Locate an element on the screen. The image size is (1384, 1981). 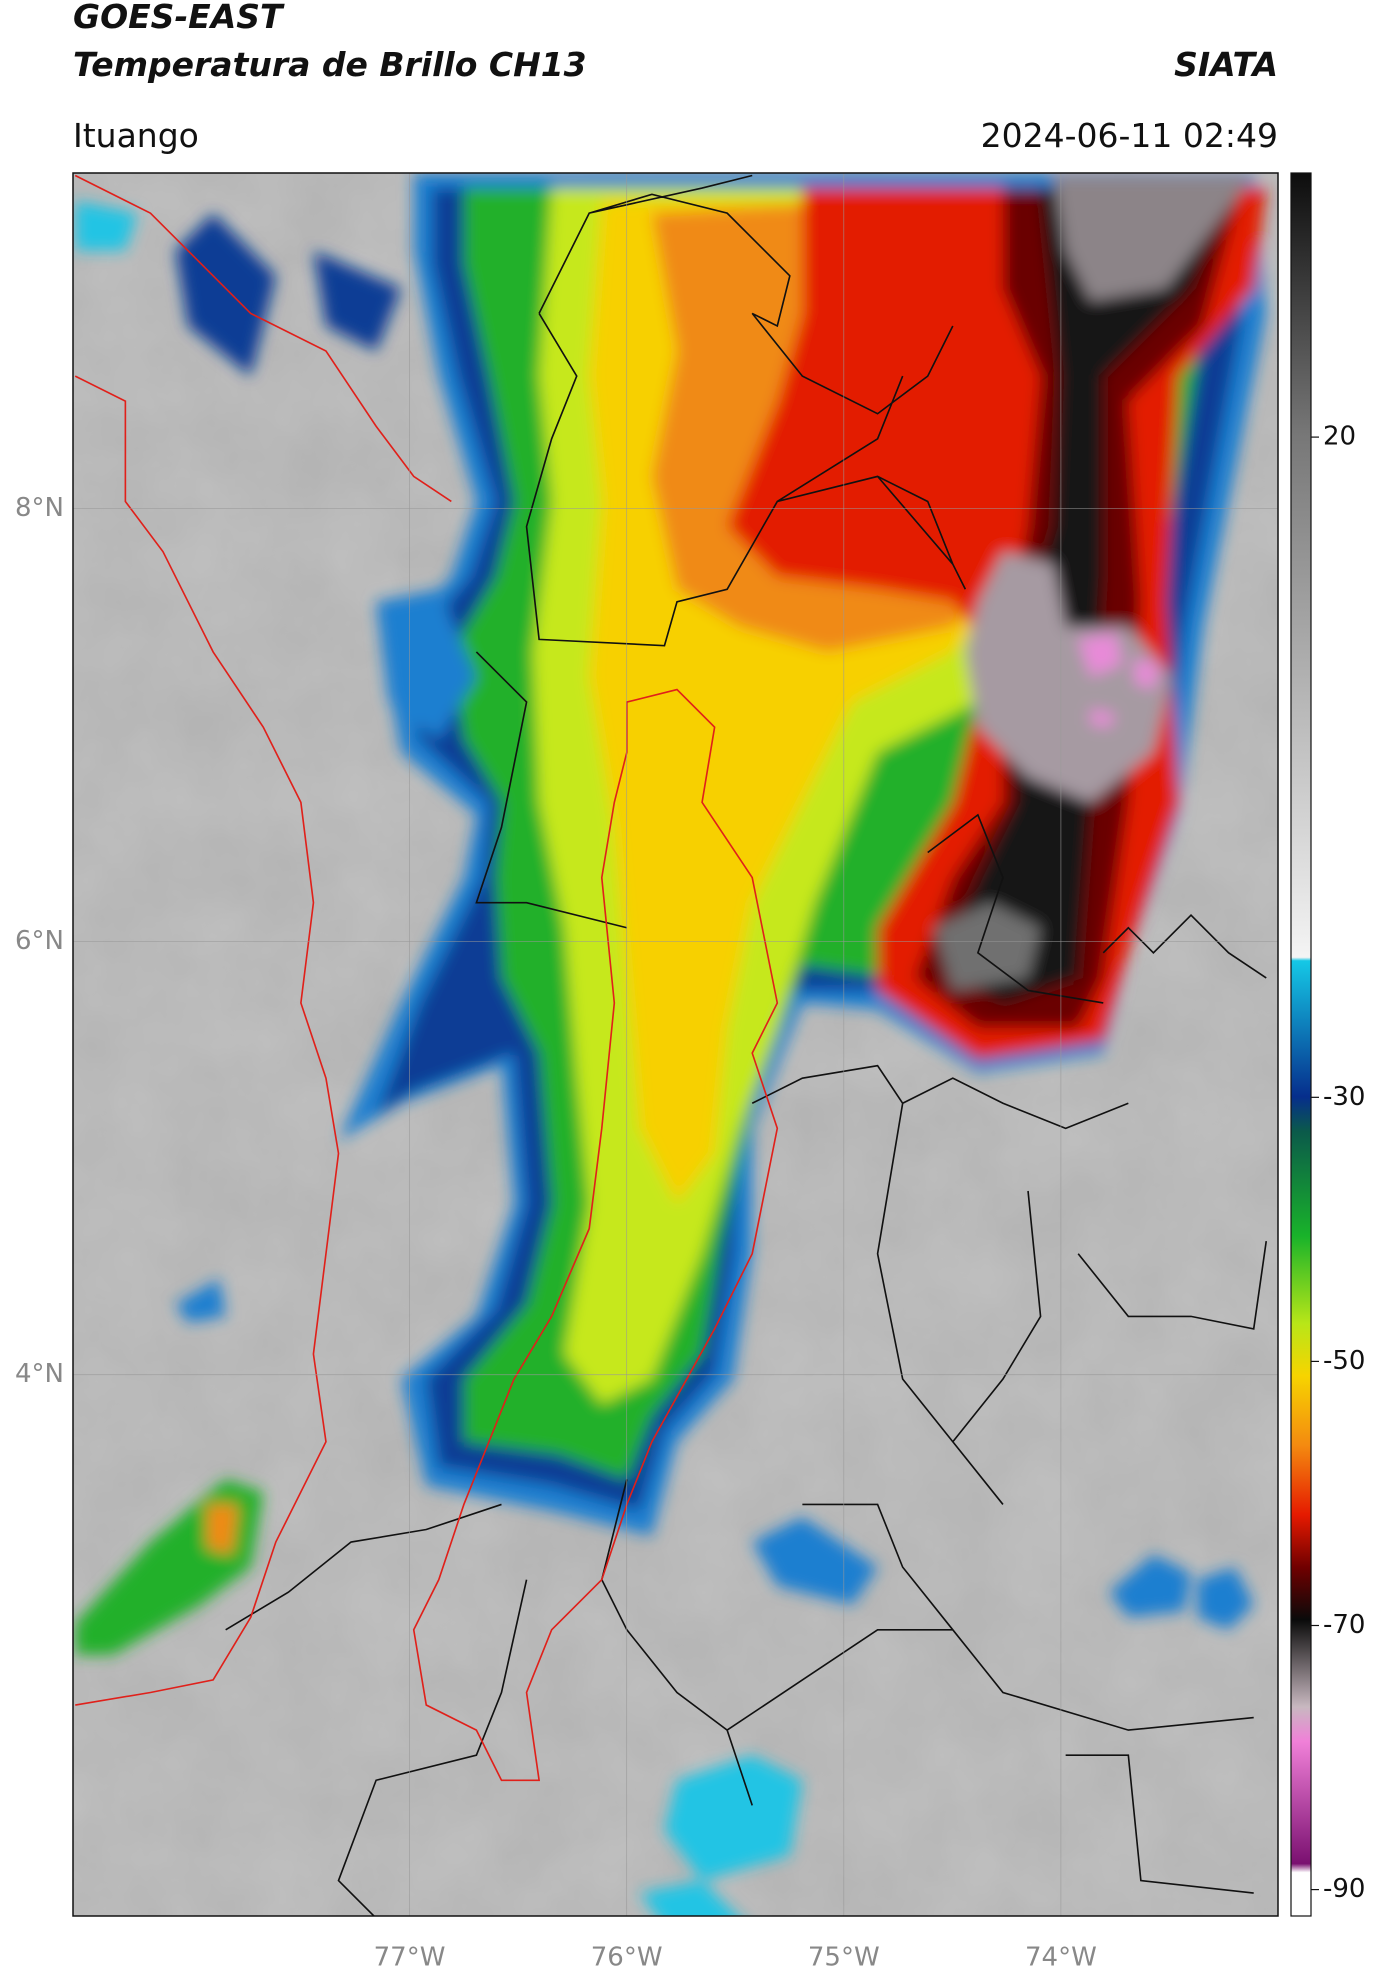
colorbar-tick-label: -90 is located at coordinates (1344, 1889).